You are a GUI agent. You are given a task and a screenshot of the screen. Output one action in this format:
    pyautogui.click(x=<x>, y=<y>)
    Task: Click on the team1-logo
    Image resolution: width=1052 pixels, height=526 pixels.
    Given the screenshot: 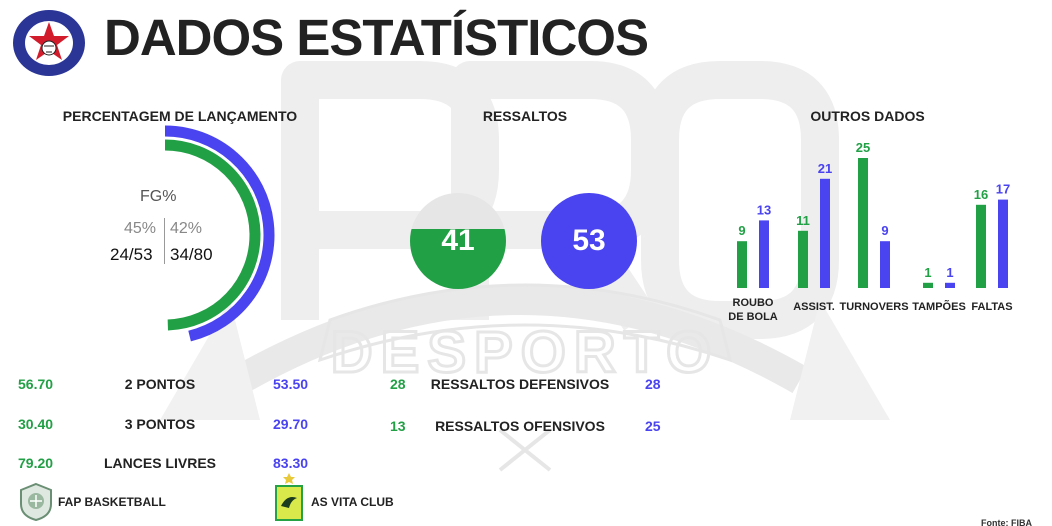 What is the action you would take?
    pyautogui.click(x=36, y=502)
    